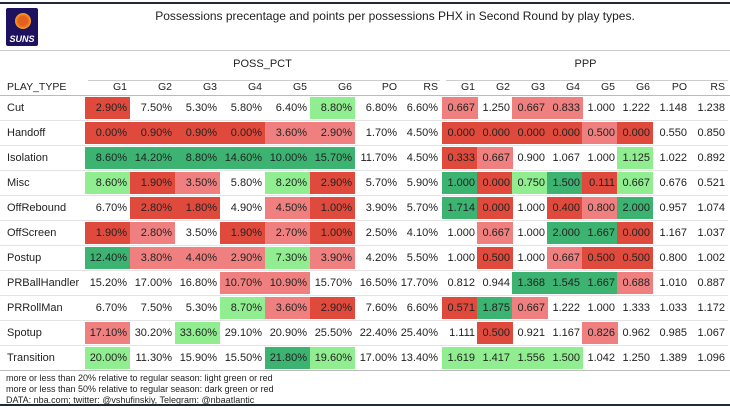 This screenshot has width=730, height=410. I want to click on poss-pct-cell: 4.90%, so click(246, 208).